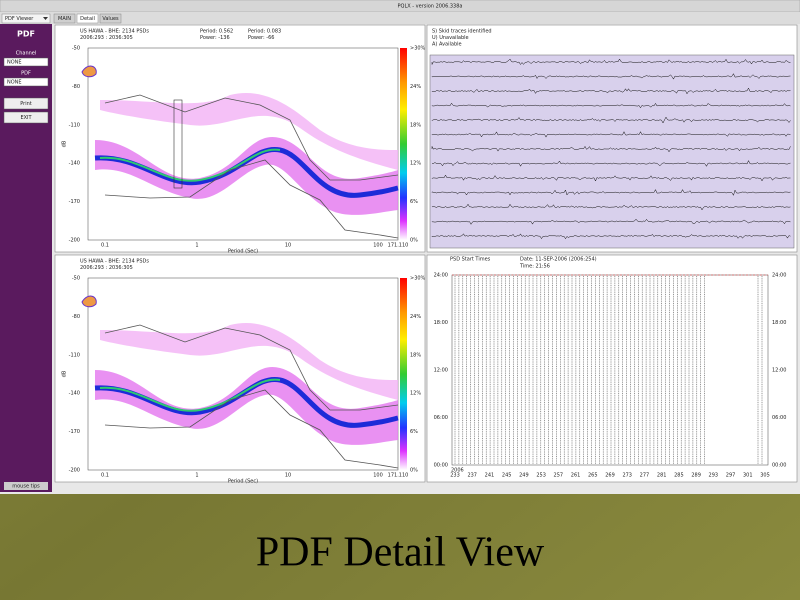 The width and height of the screenshot is (800, 600). I want to click on pdf-density, so click(246, 405).